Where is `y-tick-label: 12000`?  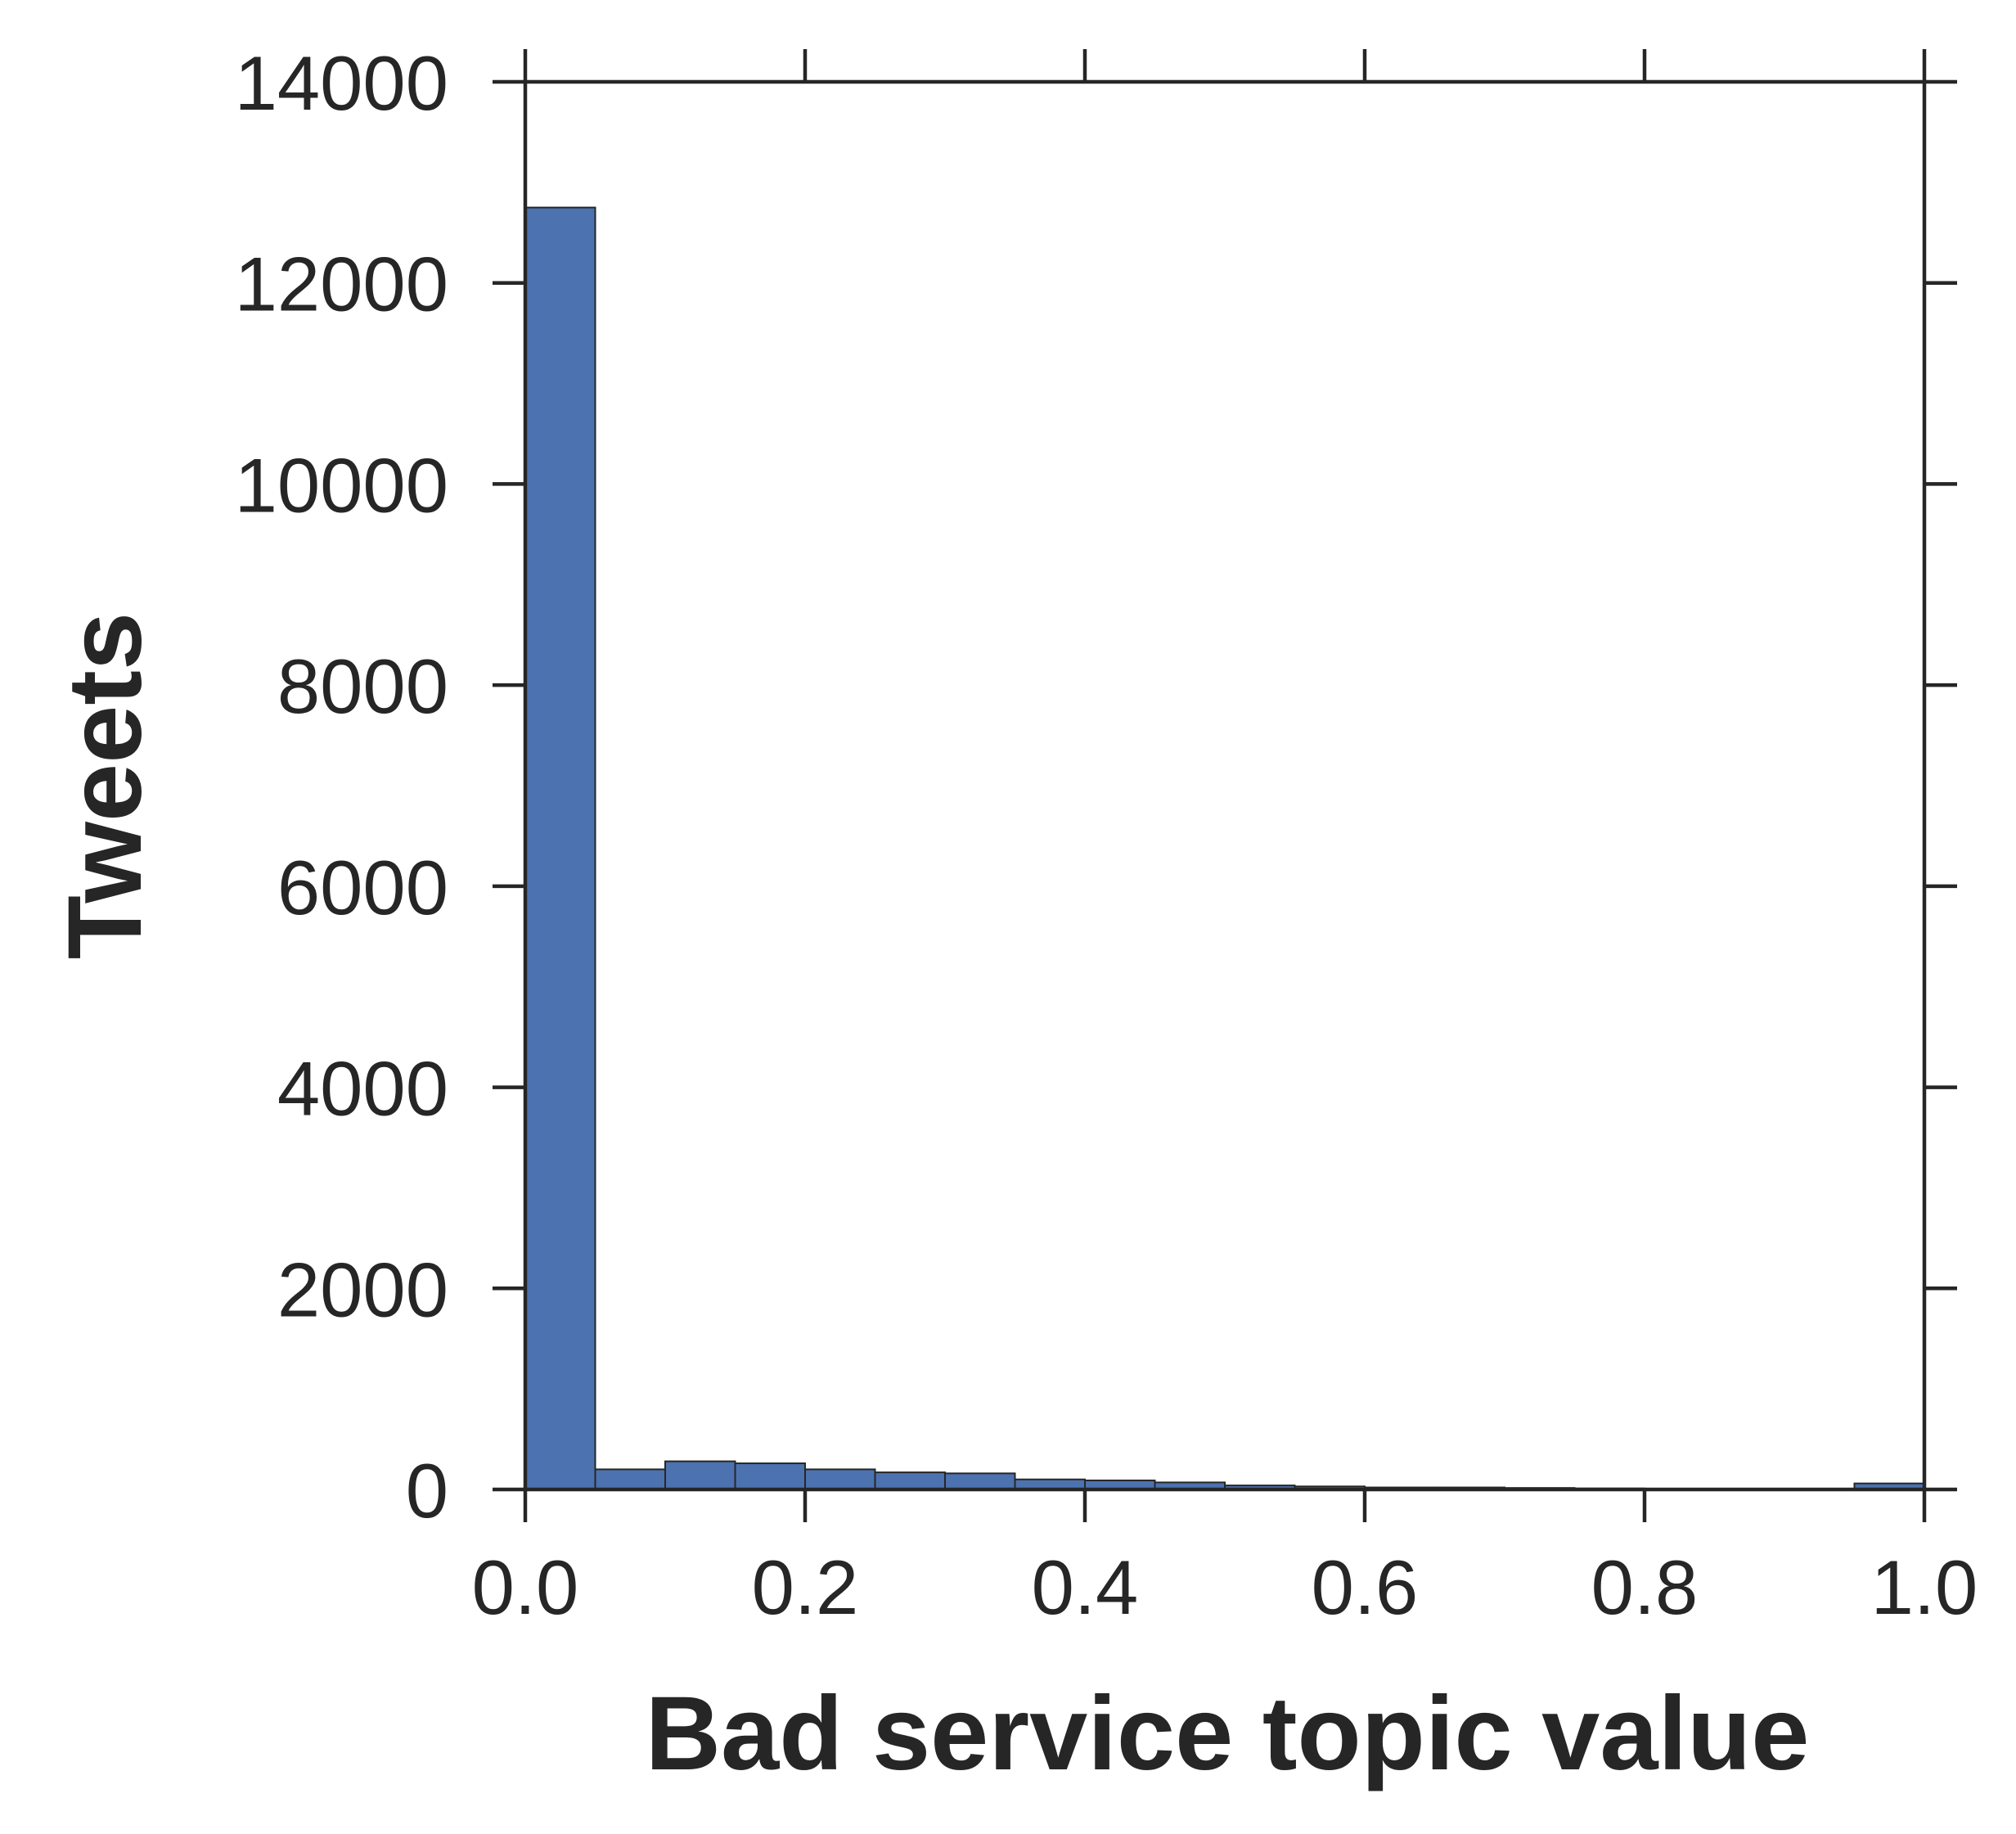
y-tick-label: 12000 is located at coordinates (342, 284).